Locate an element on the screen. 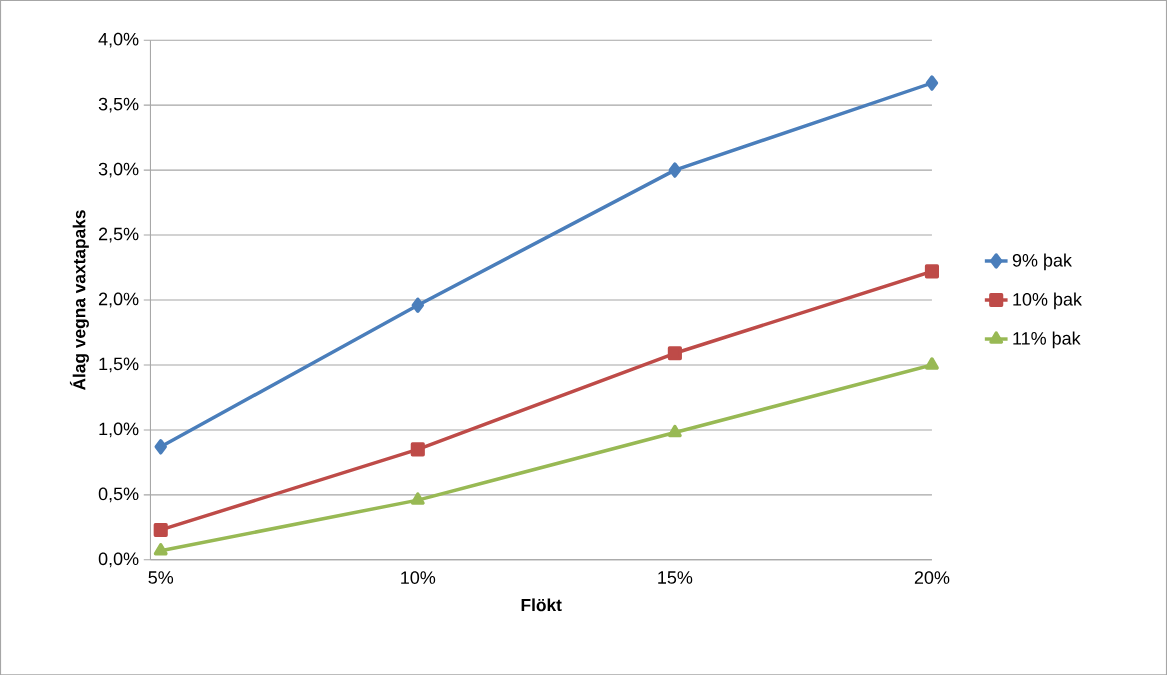  y-tick-label: 1,0% is located at coordinates (119, 430).